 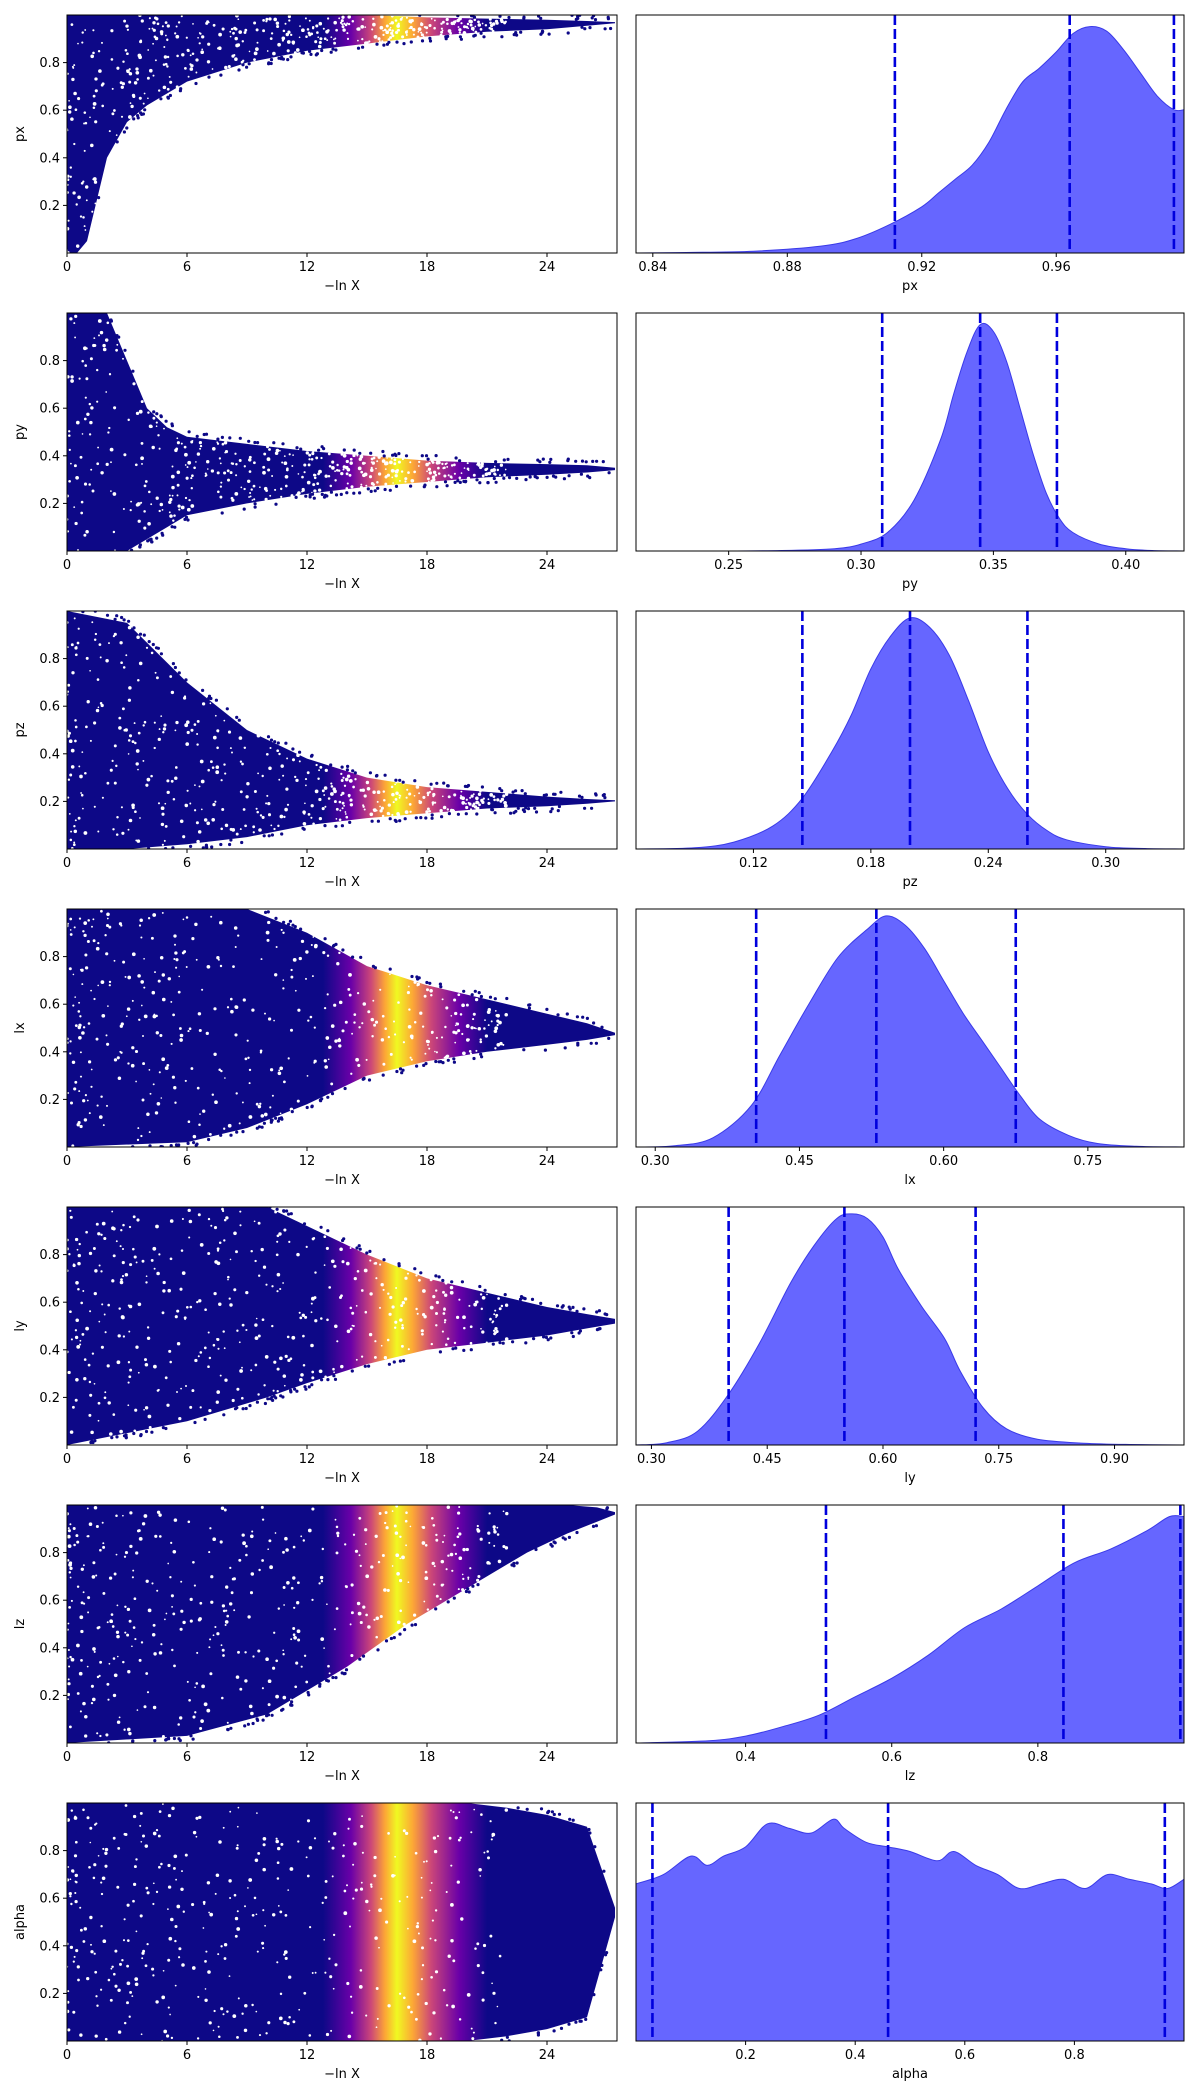 What do you see at coordinates (910, 1329) in the screenshot?
I see `density-curve-ly` at bounding box center [910, 1329].